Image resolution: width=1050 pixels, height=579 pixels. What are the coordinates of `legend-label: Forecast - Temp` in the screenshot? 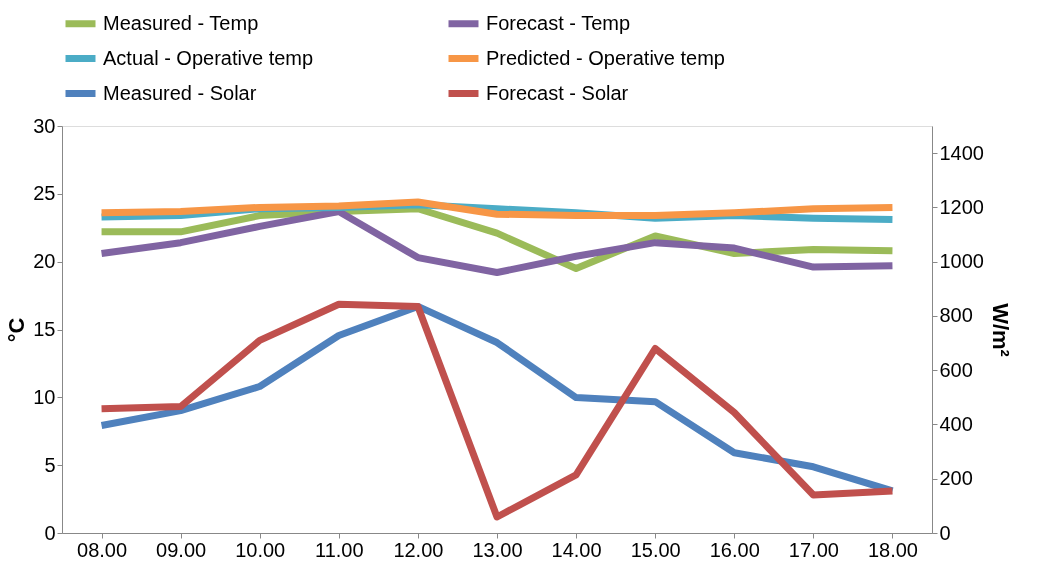 It's located at (558, 22).